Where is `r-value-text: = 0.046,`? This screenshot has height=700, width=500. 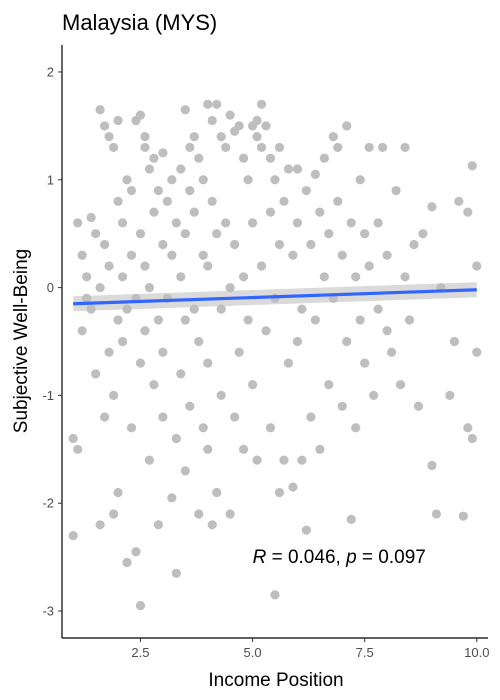 r-value-text: = 0.046, is located at coordinates (306, 557).